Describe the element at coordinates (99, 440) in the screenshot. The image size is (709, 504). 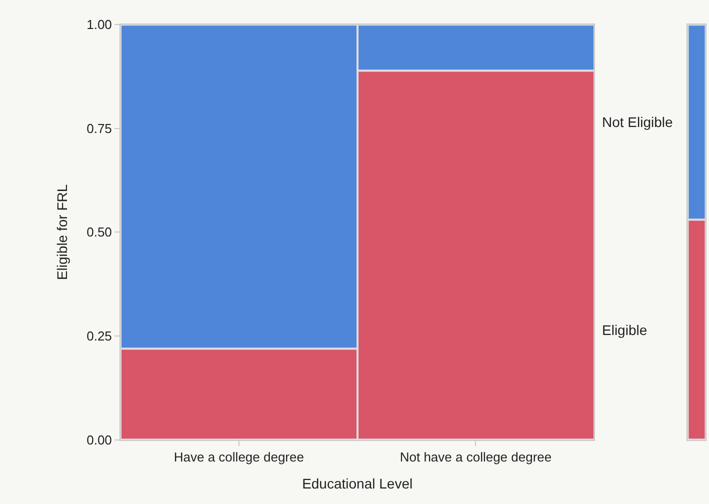
I see `y-tick-label: 0.00` at that location.